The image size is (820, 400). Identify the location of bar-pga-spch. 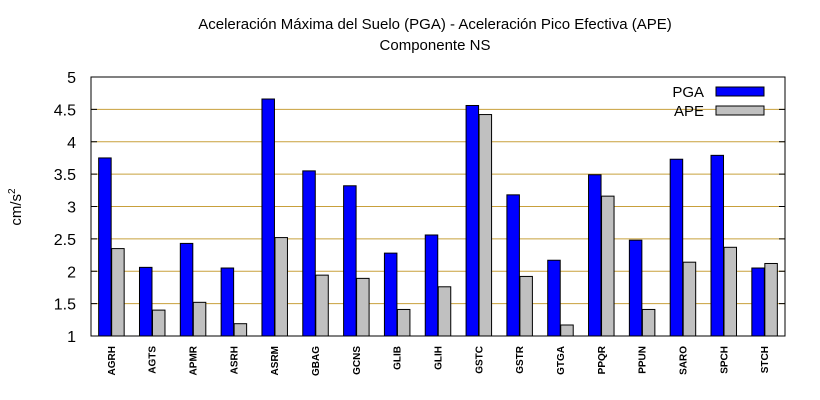
(717, 245).